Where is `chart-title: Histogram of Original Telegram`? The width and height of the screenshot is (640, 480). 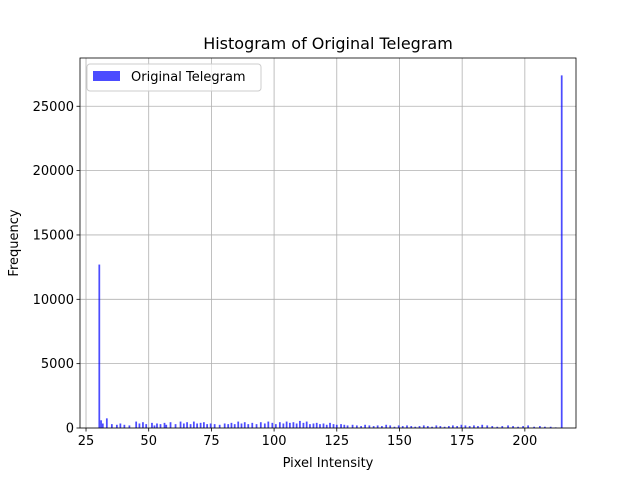
chart-title: Histogram of Original Telegram is located at coordinates (328, 43).